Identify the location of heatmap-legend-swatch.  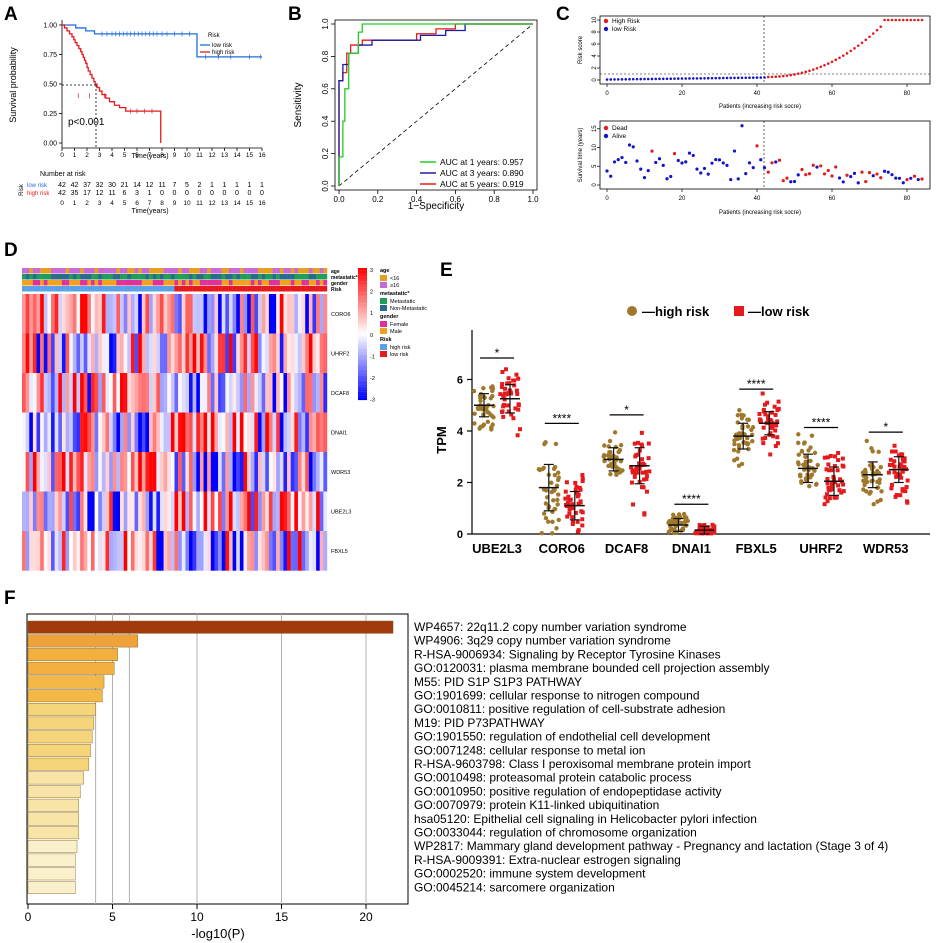
(383, 285).